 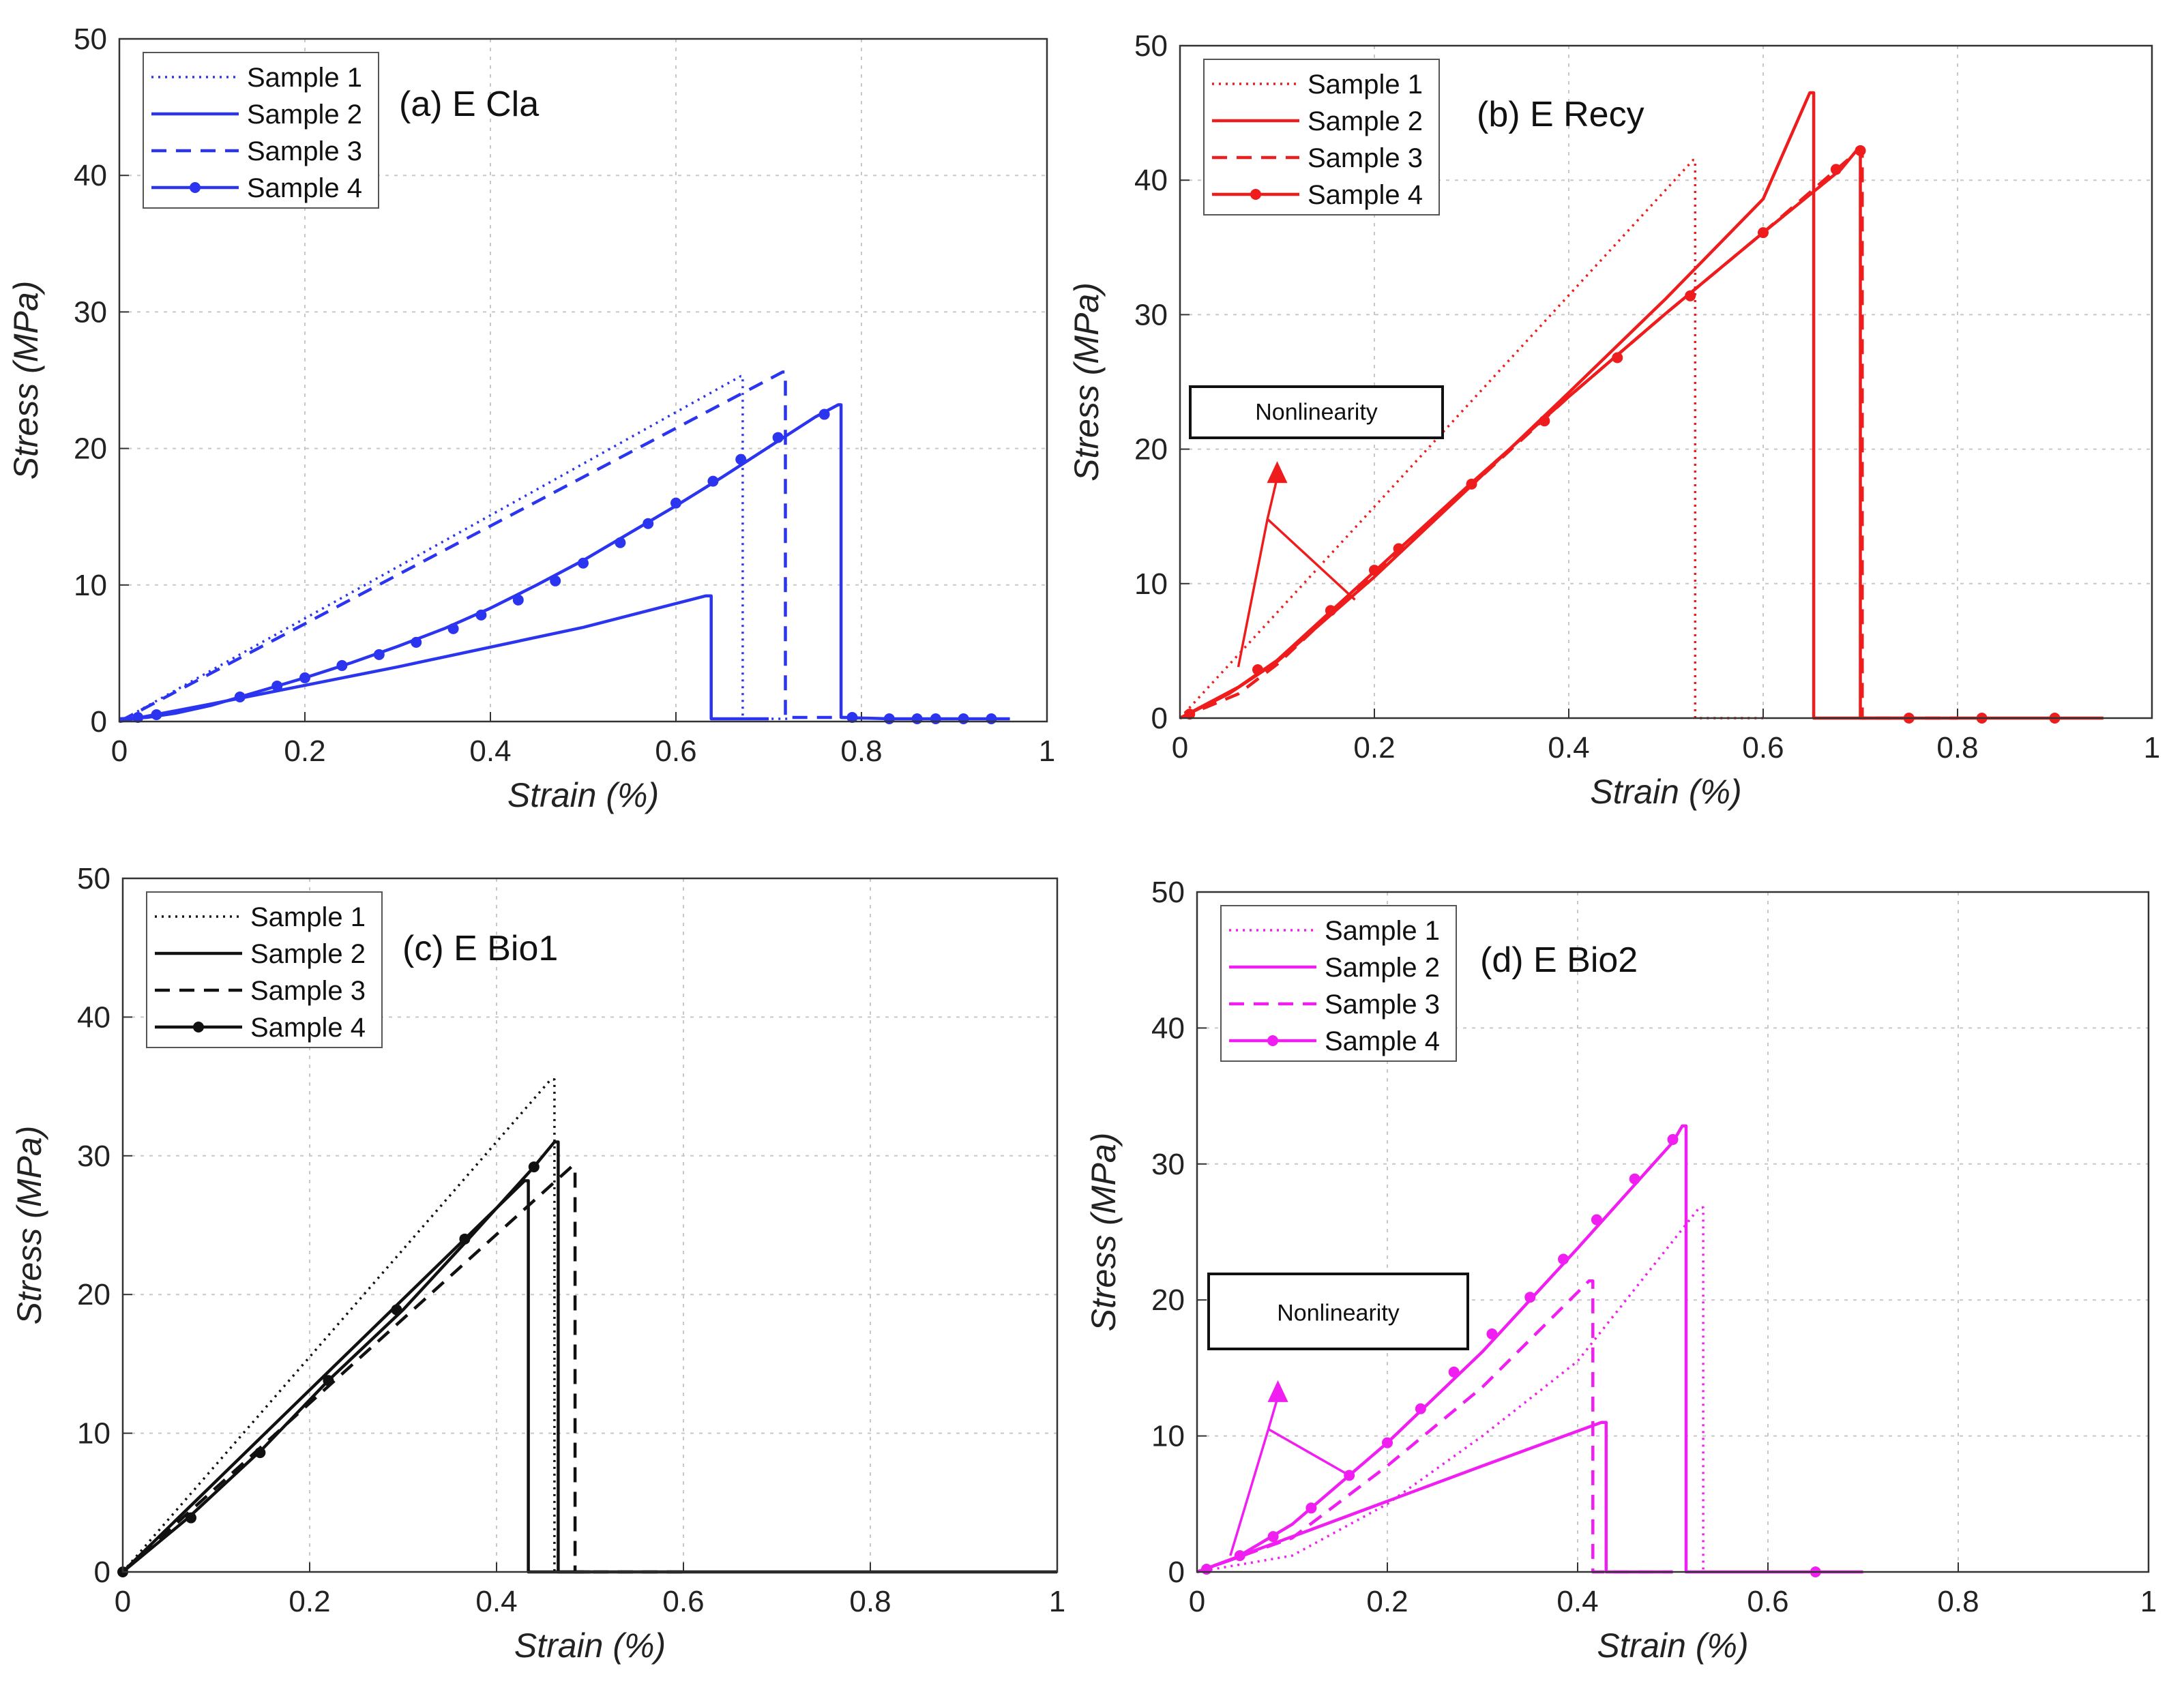 I want to click on annotation-arrow-shaft, so click(x=1272, y=498).